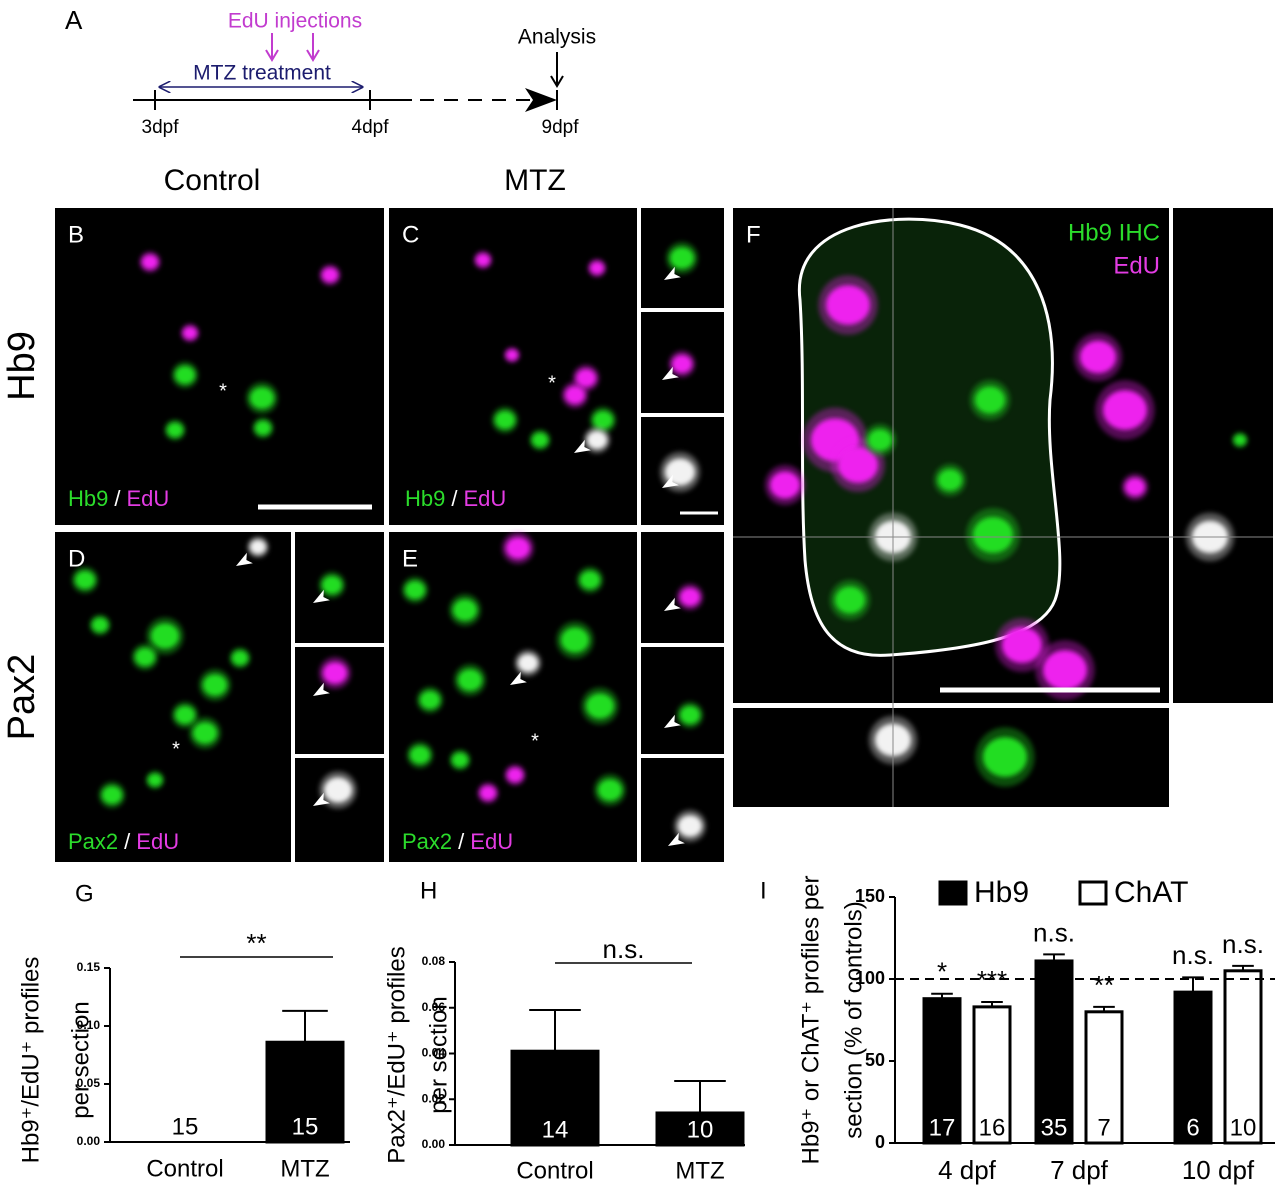 This screenshot has height=1197, width=1280. Describe the element at coordinates (853, 1019) in the screenshot. I see `y-axis-label: section (% of controls)` at that location.